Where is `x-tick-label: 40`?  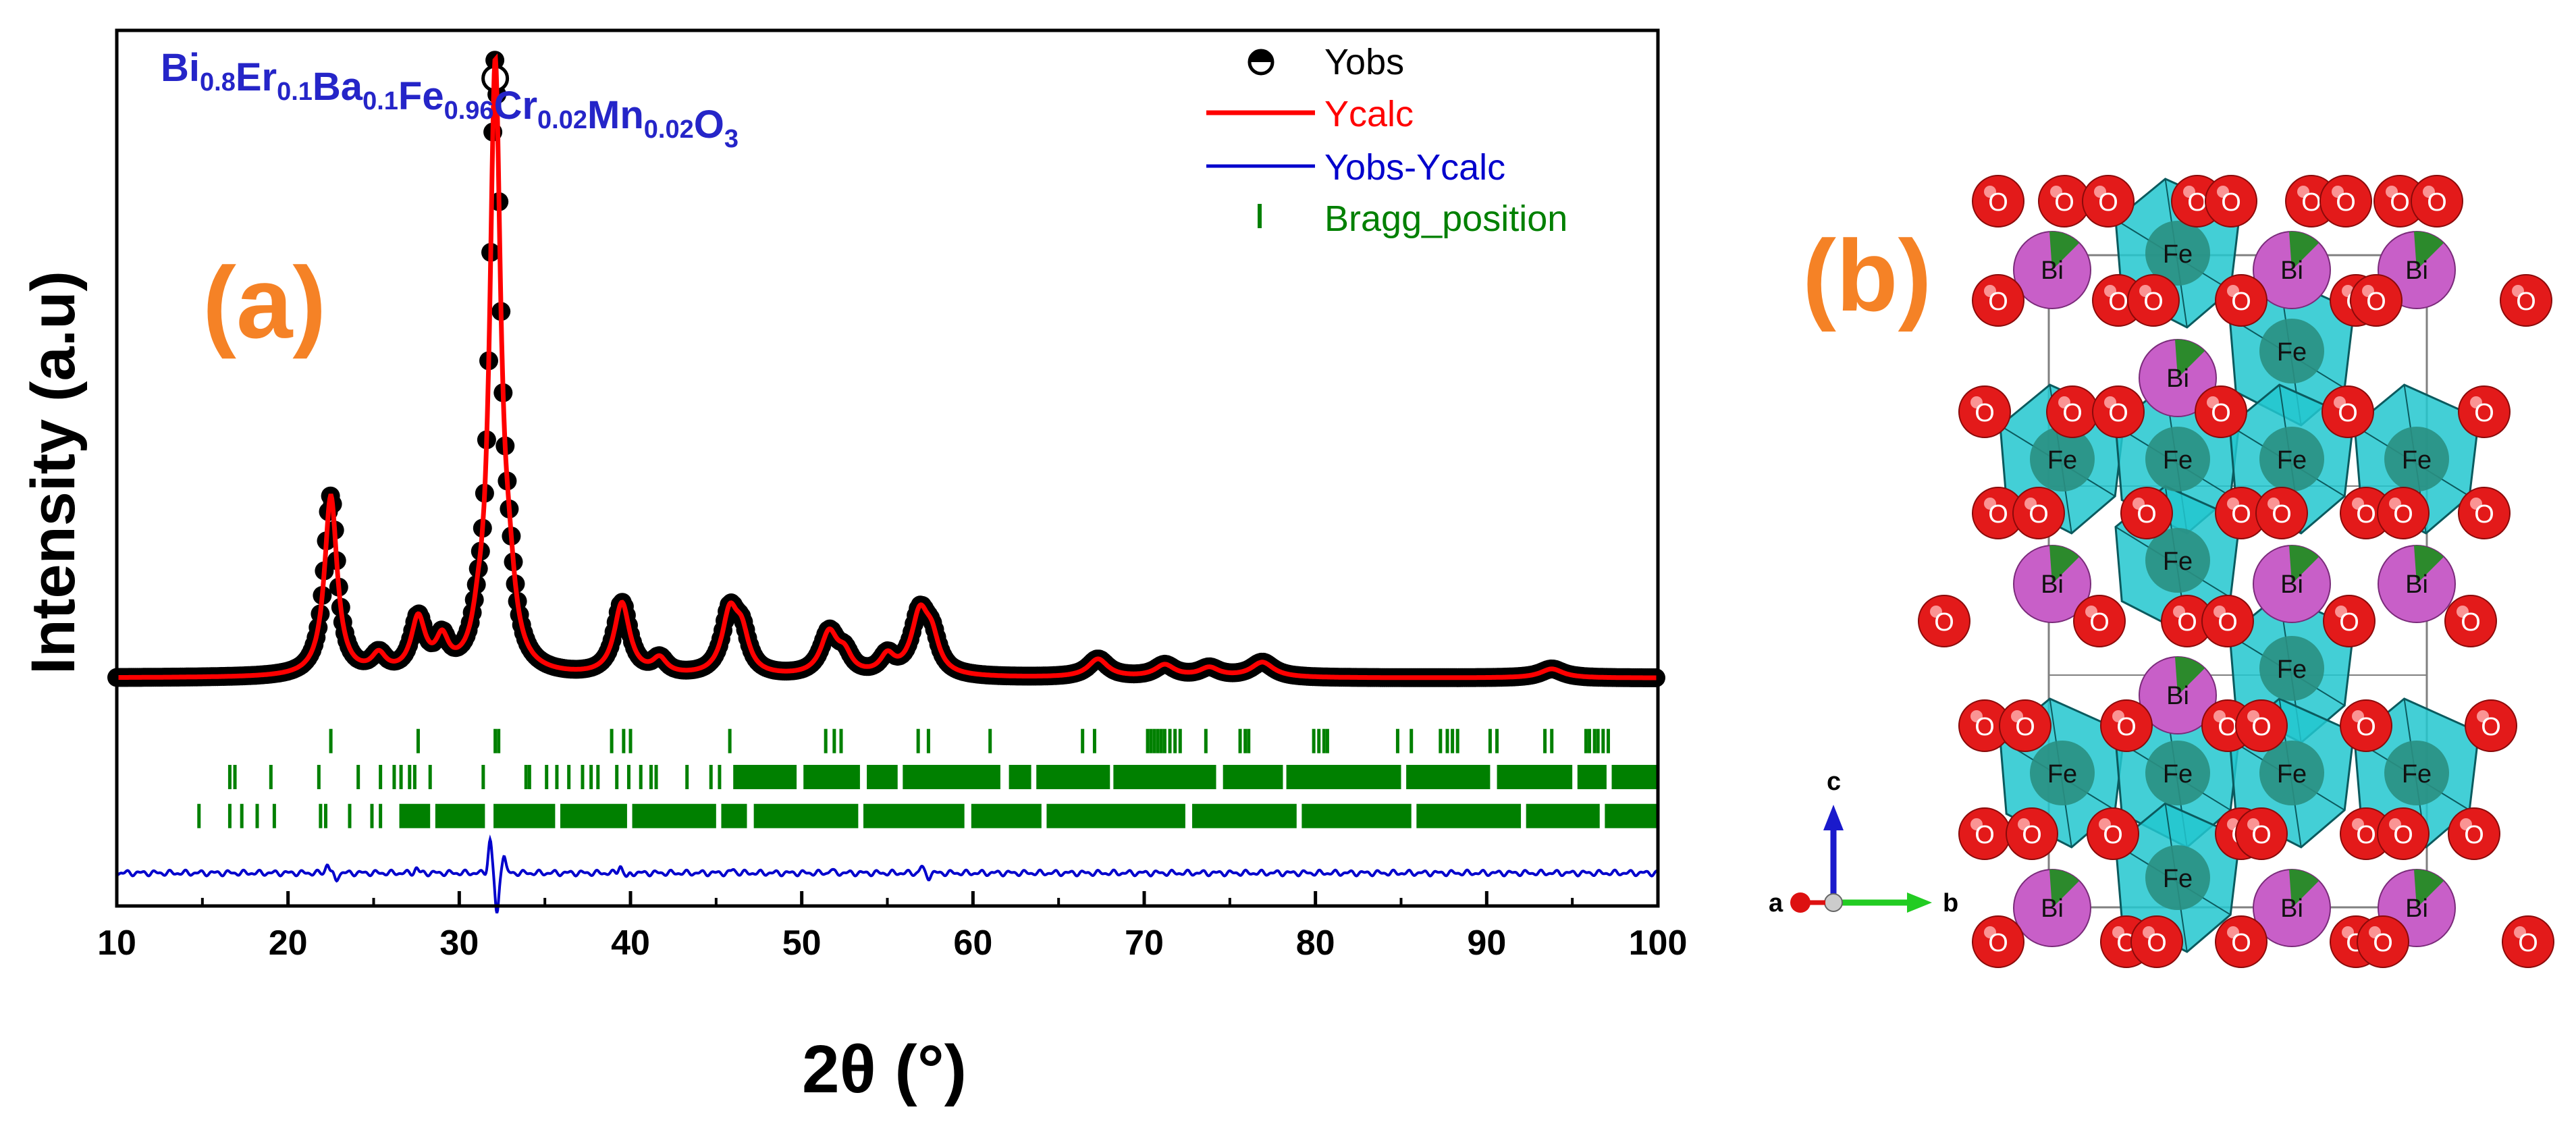
x-tick-label: 40 is located at coordinates (630, 943).